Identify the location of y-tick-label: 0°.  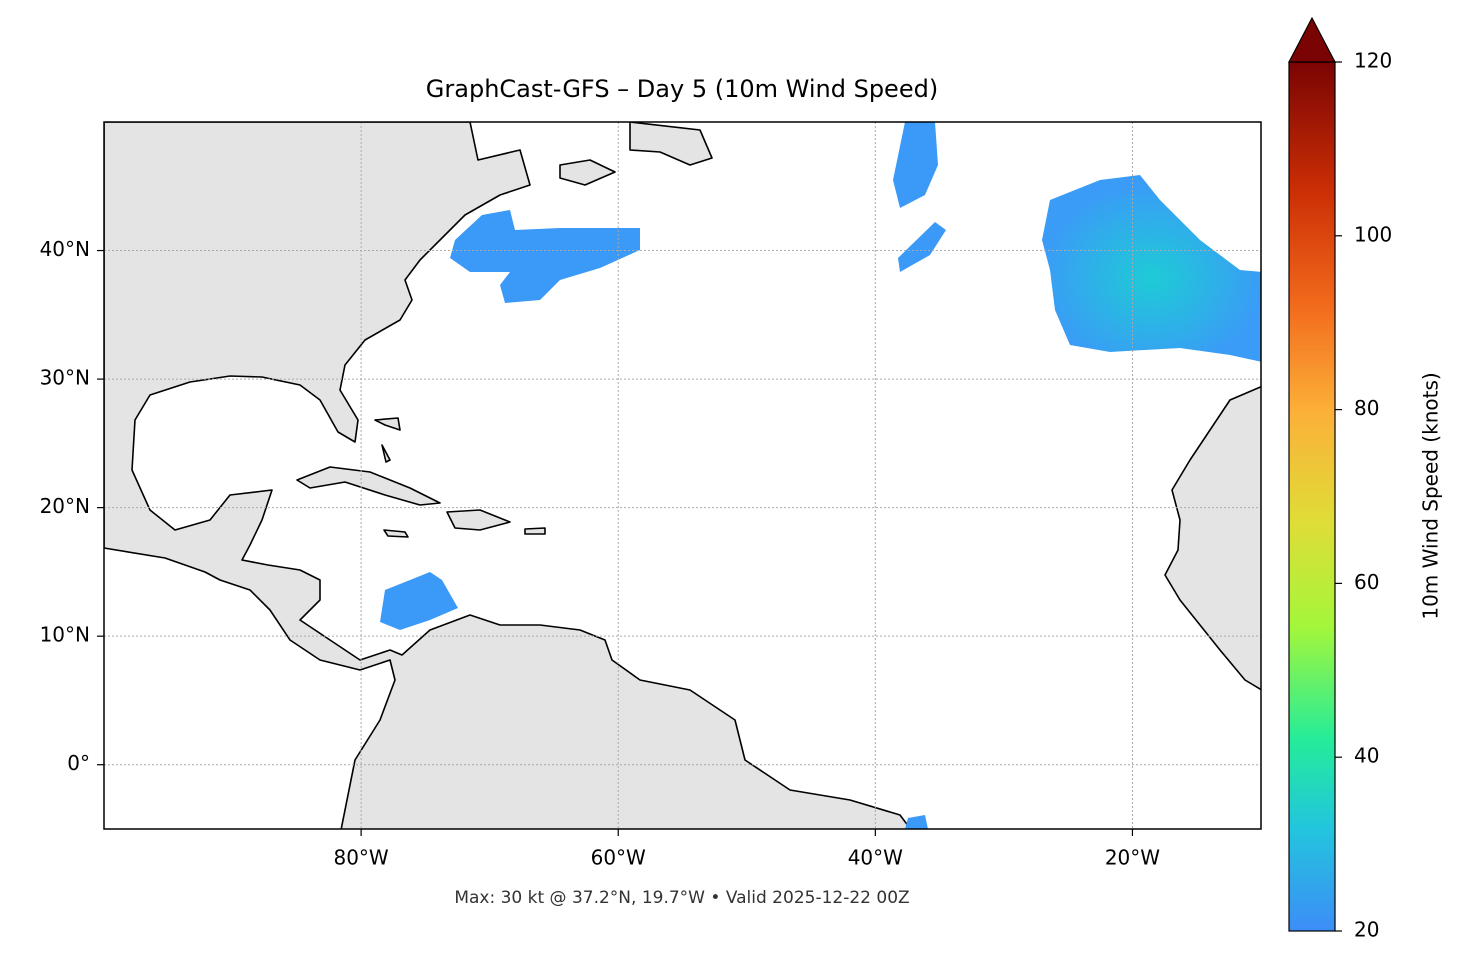
(78, 763).